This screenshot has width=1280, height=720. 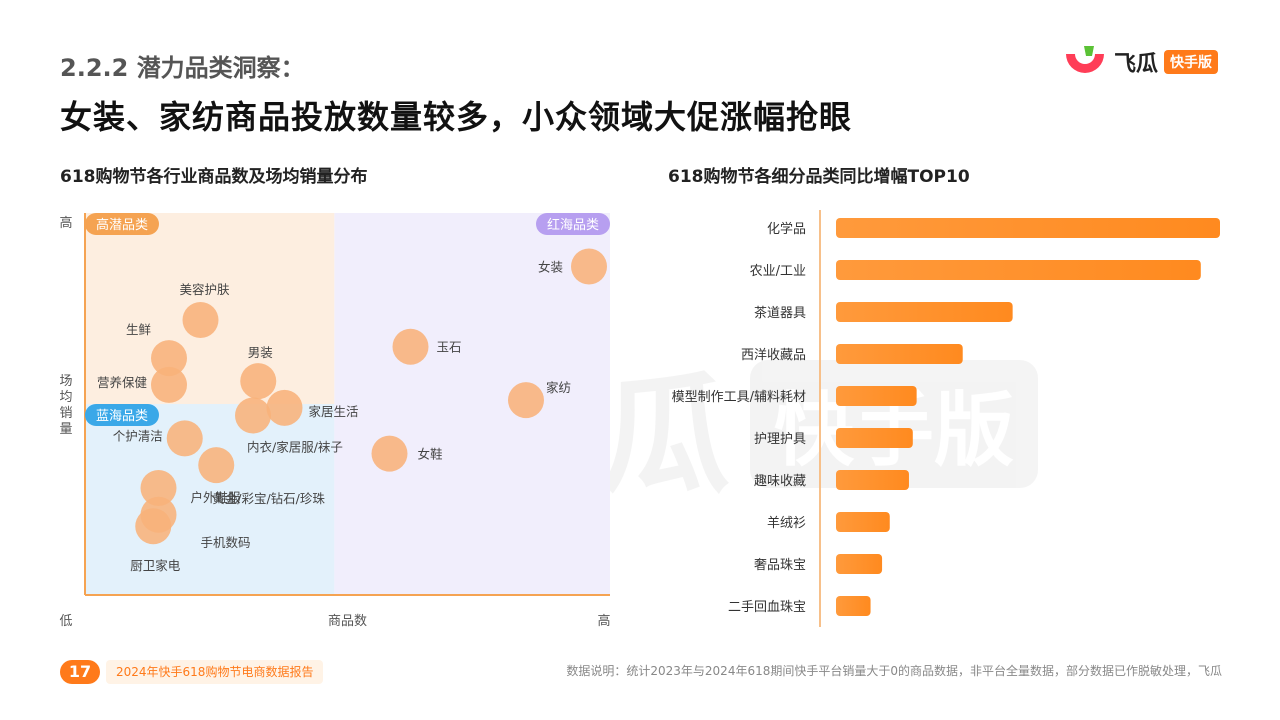 What do you see at coordinates (80, 672) in the screenshot?
I see `page-number: 17` at bounding box center [80, 672].